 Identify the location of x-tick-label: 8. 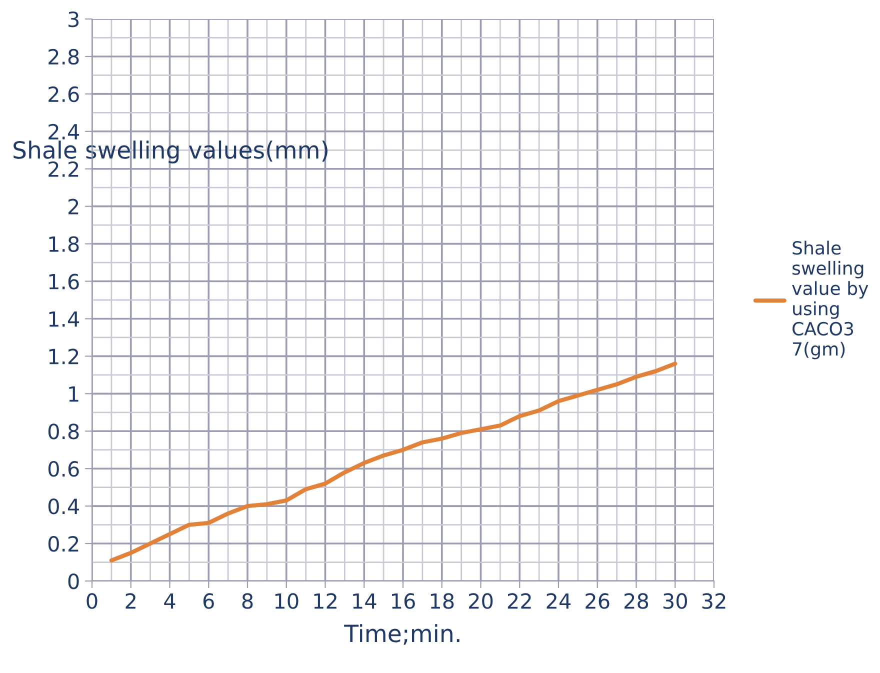
(247, 601).